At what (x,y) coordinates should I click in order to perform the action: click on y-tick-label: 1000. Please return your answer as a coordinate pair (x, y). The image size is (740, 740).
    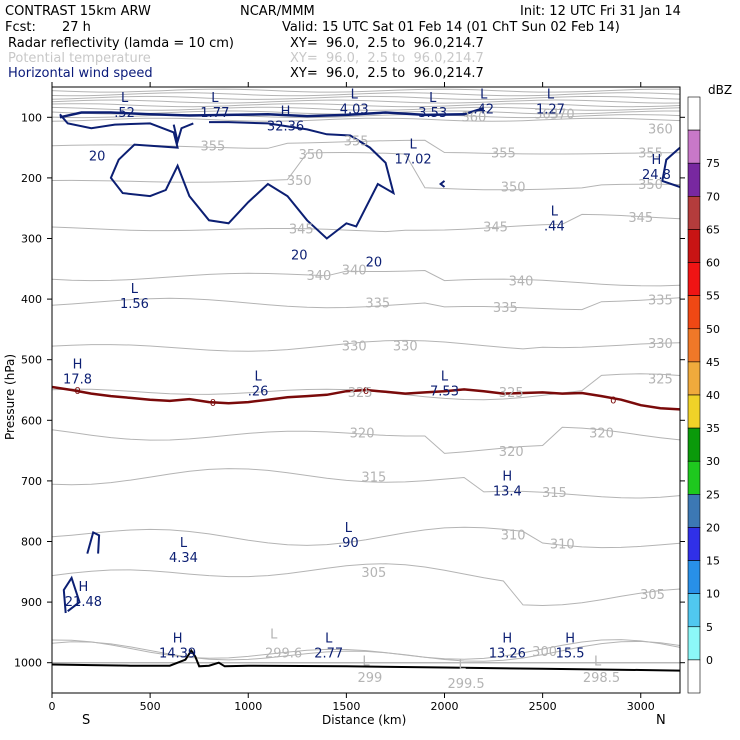
    Looking at the image, I should click on (28, 663).